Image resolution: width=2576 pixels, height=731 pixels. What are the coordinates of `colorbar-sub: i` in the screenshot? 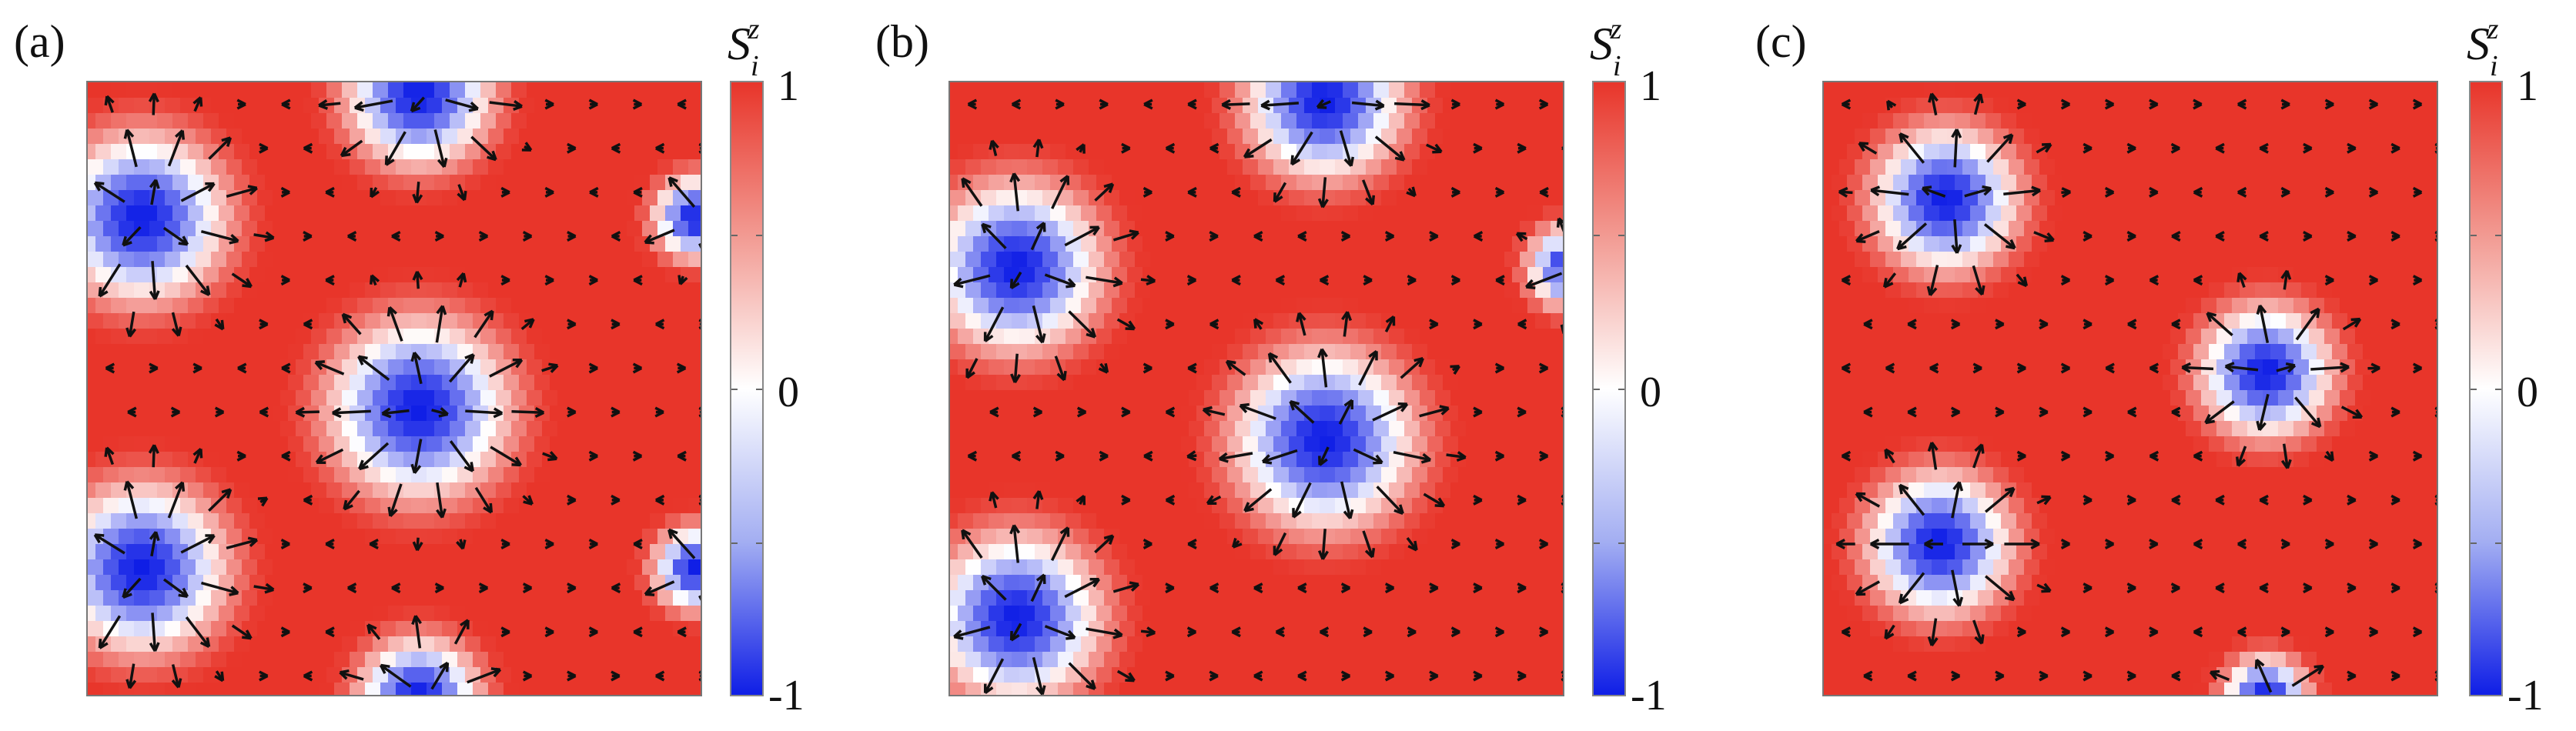 It's located at (755, 66).